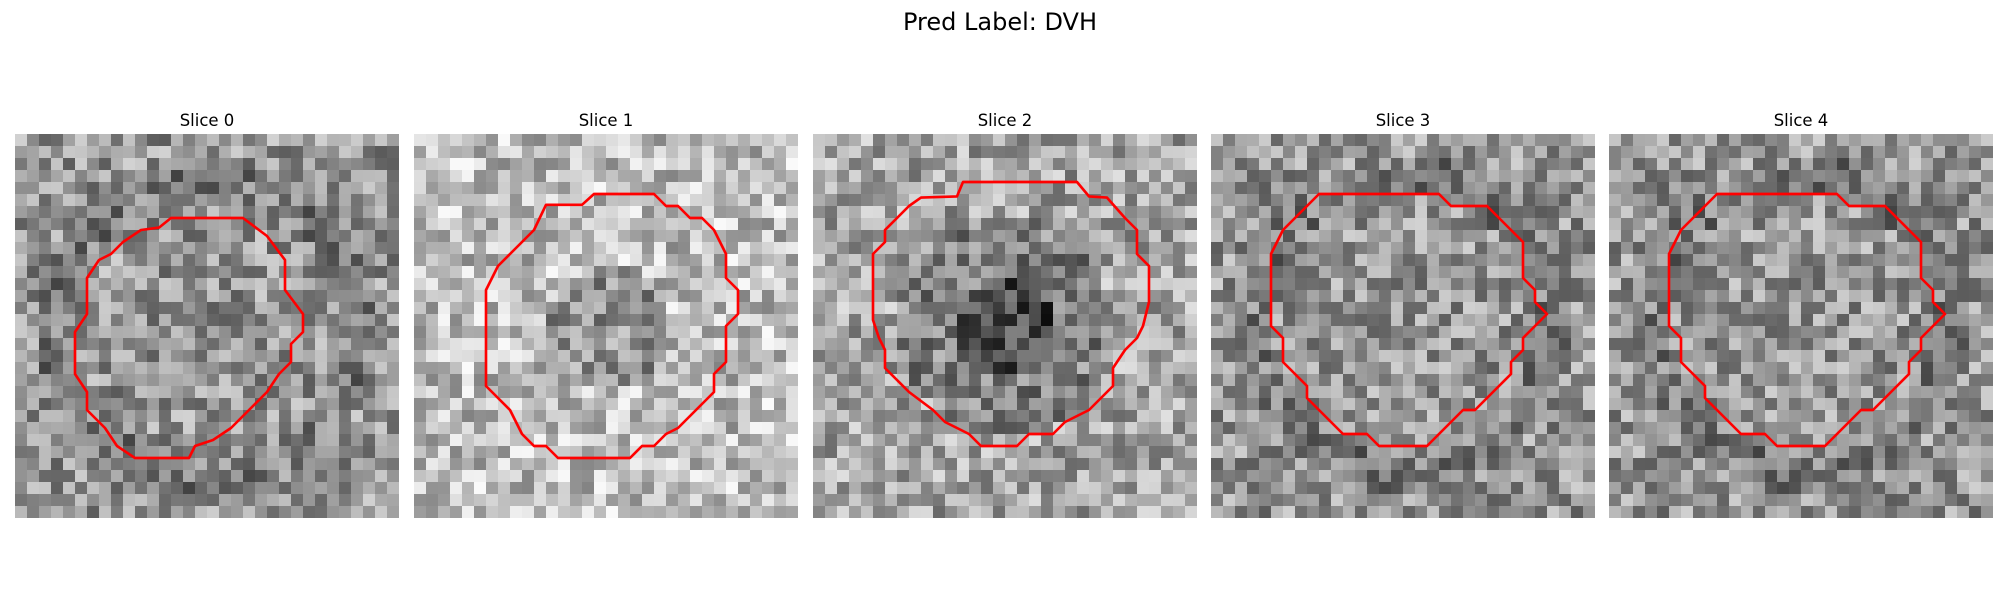 The width and height of the screenshot is (2000, 600). Describe the element at coordinates (1005, 120) in the screenshot. I see `slice-title-2: Slice 2` at that location.